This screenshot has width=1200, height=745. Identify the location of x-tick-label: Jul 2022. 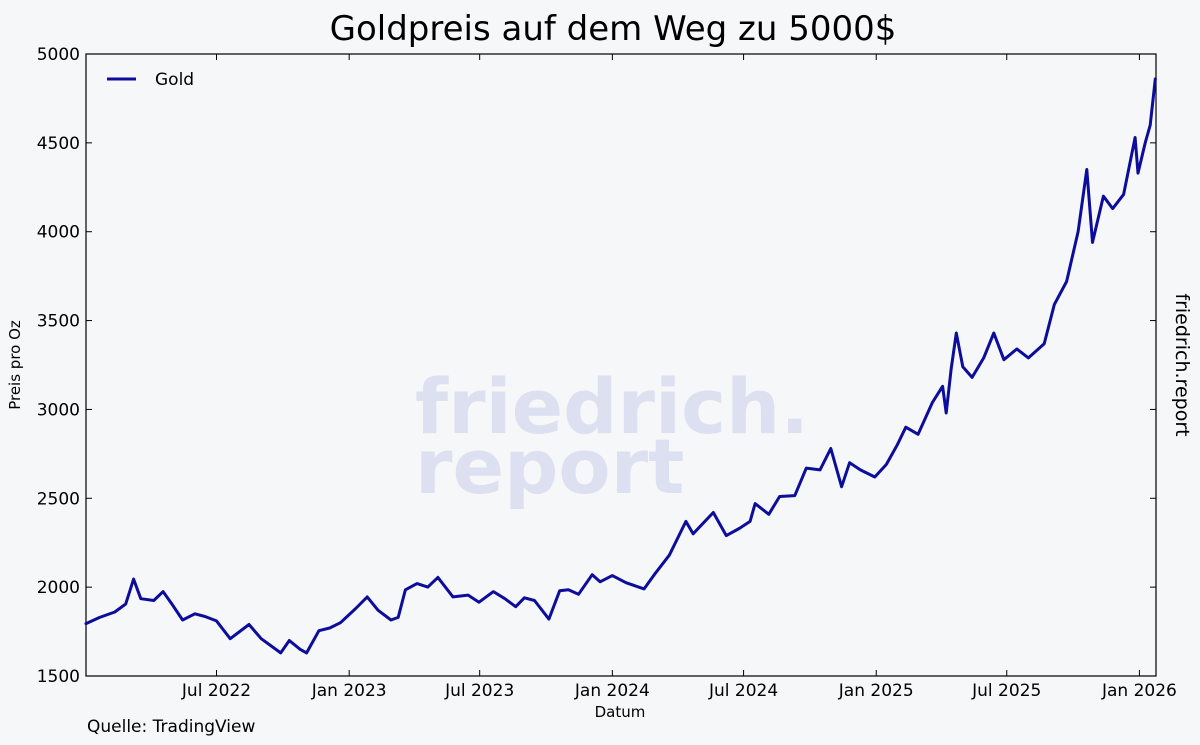
(216, 691).